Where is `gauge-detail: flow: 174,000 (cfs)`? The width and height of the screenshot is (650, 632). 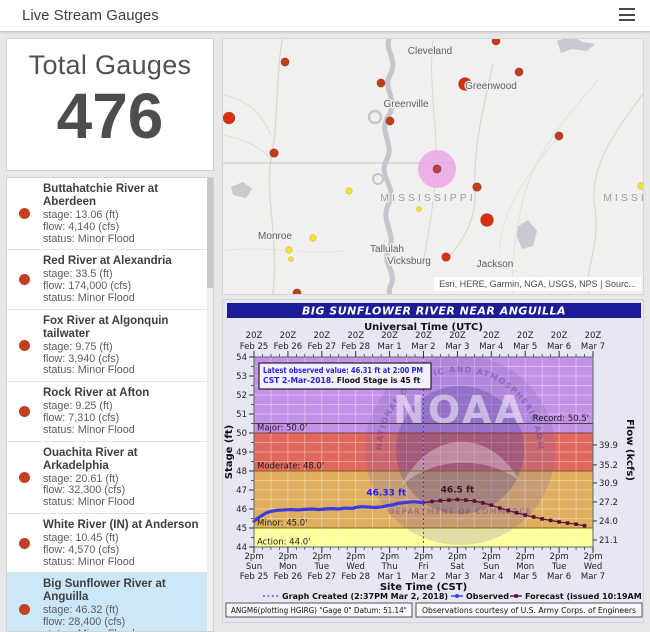
gauge-detail: flow: 174,000 (cfs) is located at coordinates (87, 286).